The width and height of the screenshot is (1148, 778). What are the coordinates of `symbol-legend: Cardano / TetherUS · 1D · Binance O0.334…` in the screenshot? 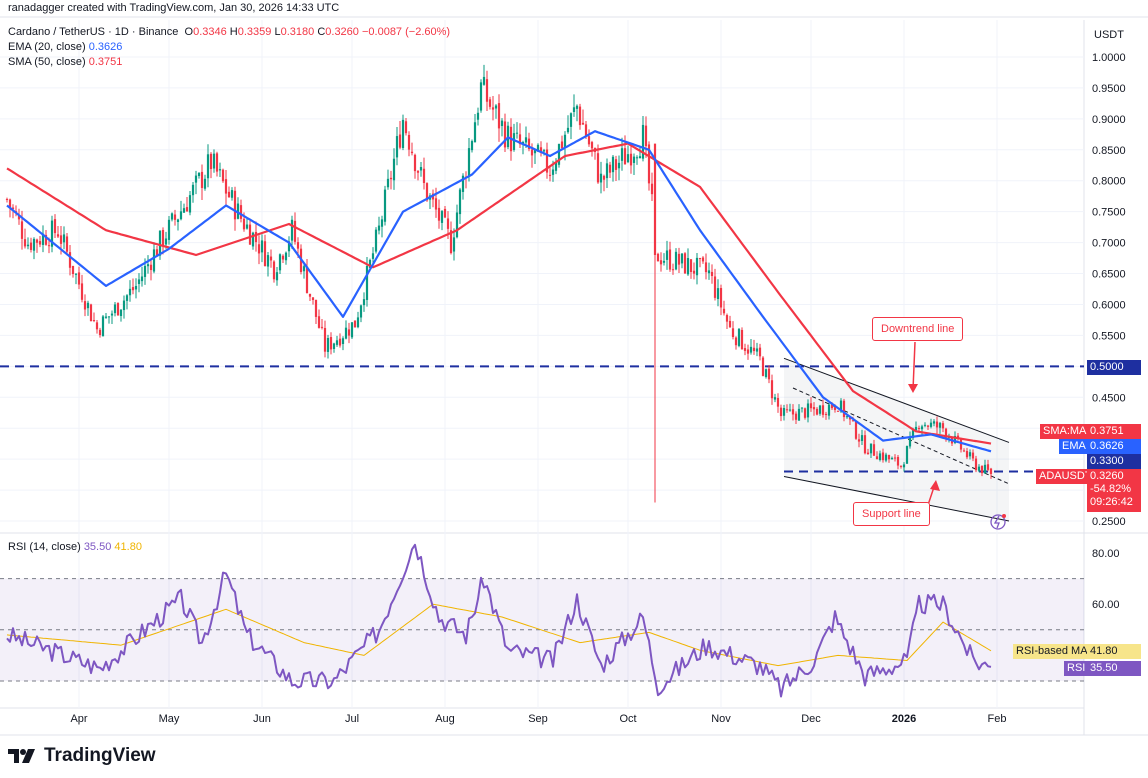 It's located at (229, 32).